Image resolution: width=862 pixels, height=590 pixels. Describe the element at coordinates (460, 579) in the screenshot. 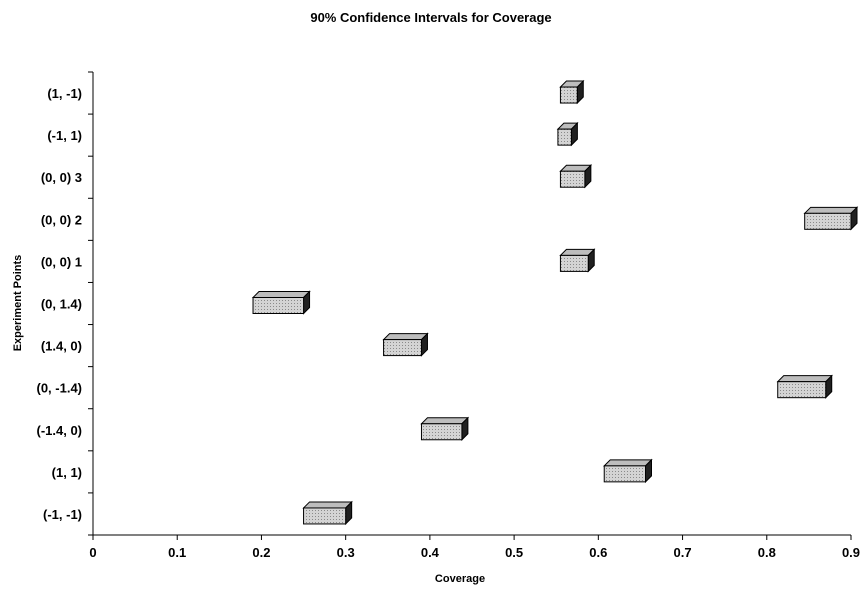

I see `x-axis-title: Coverage` at that location.